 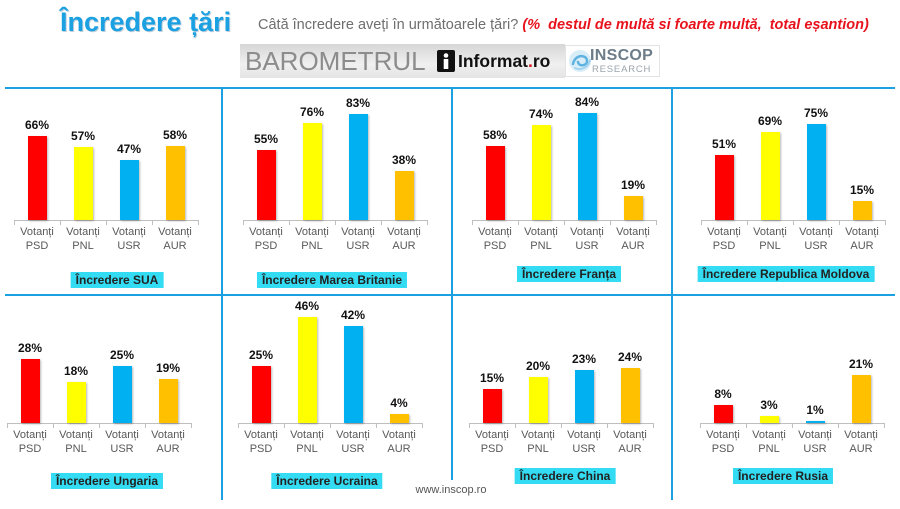 What do you see at coordinates (786, 274) in the screenshot?
I see `chart-title: Încredere Republica Moldova` at bounding box center [786, 274].